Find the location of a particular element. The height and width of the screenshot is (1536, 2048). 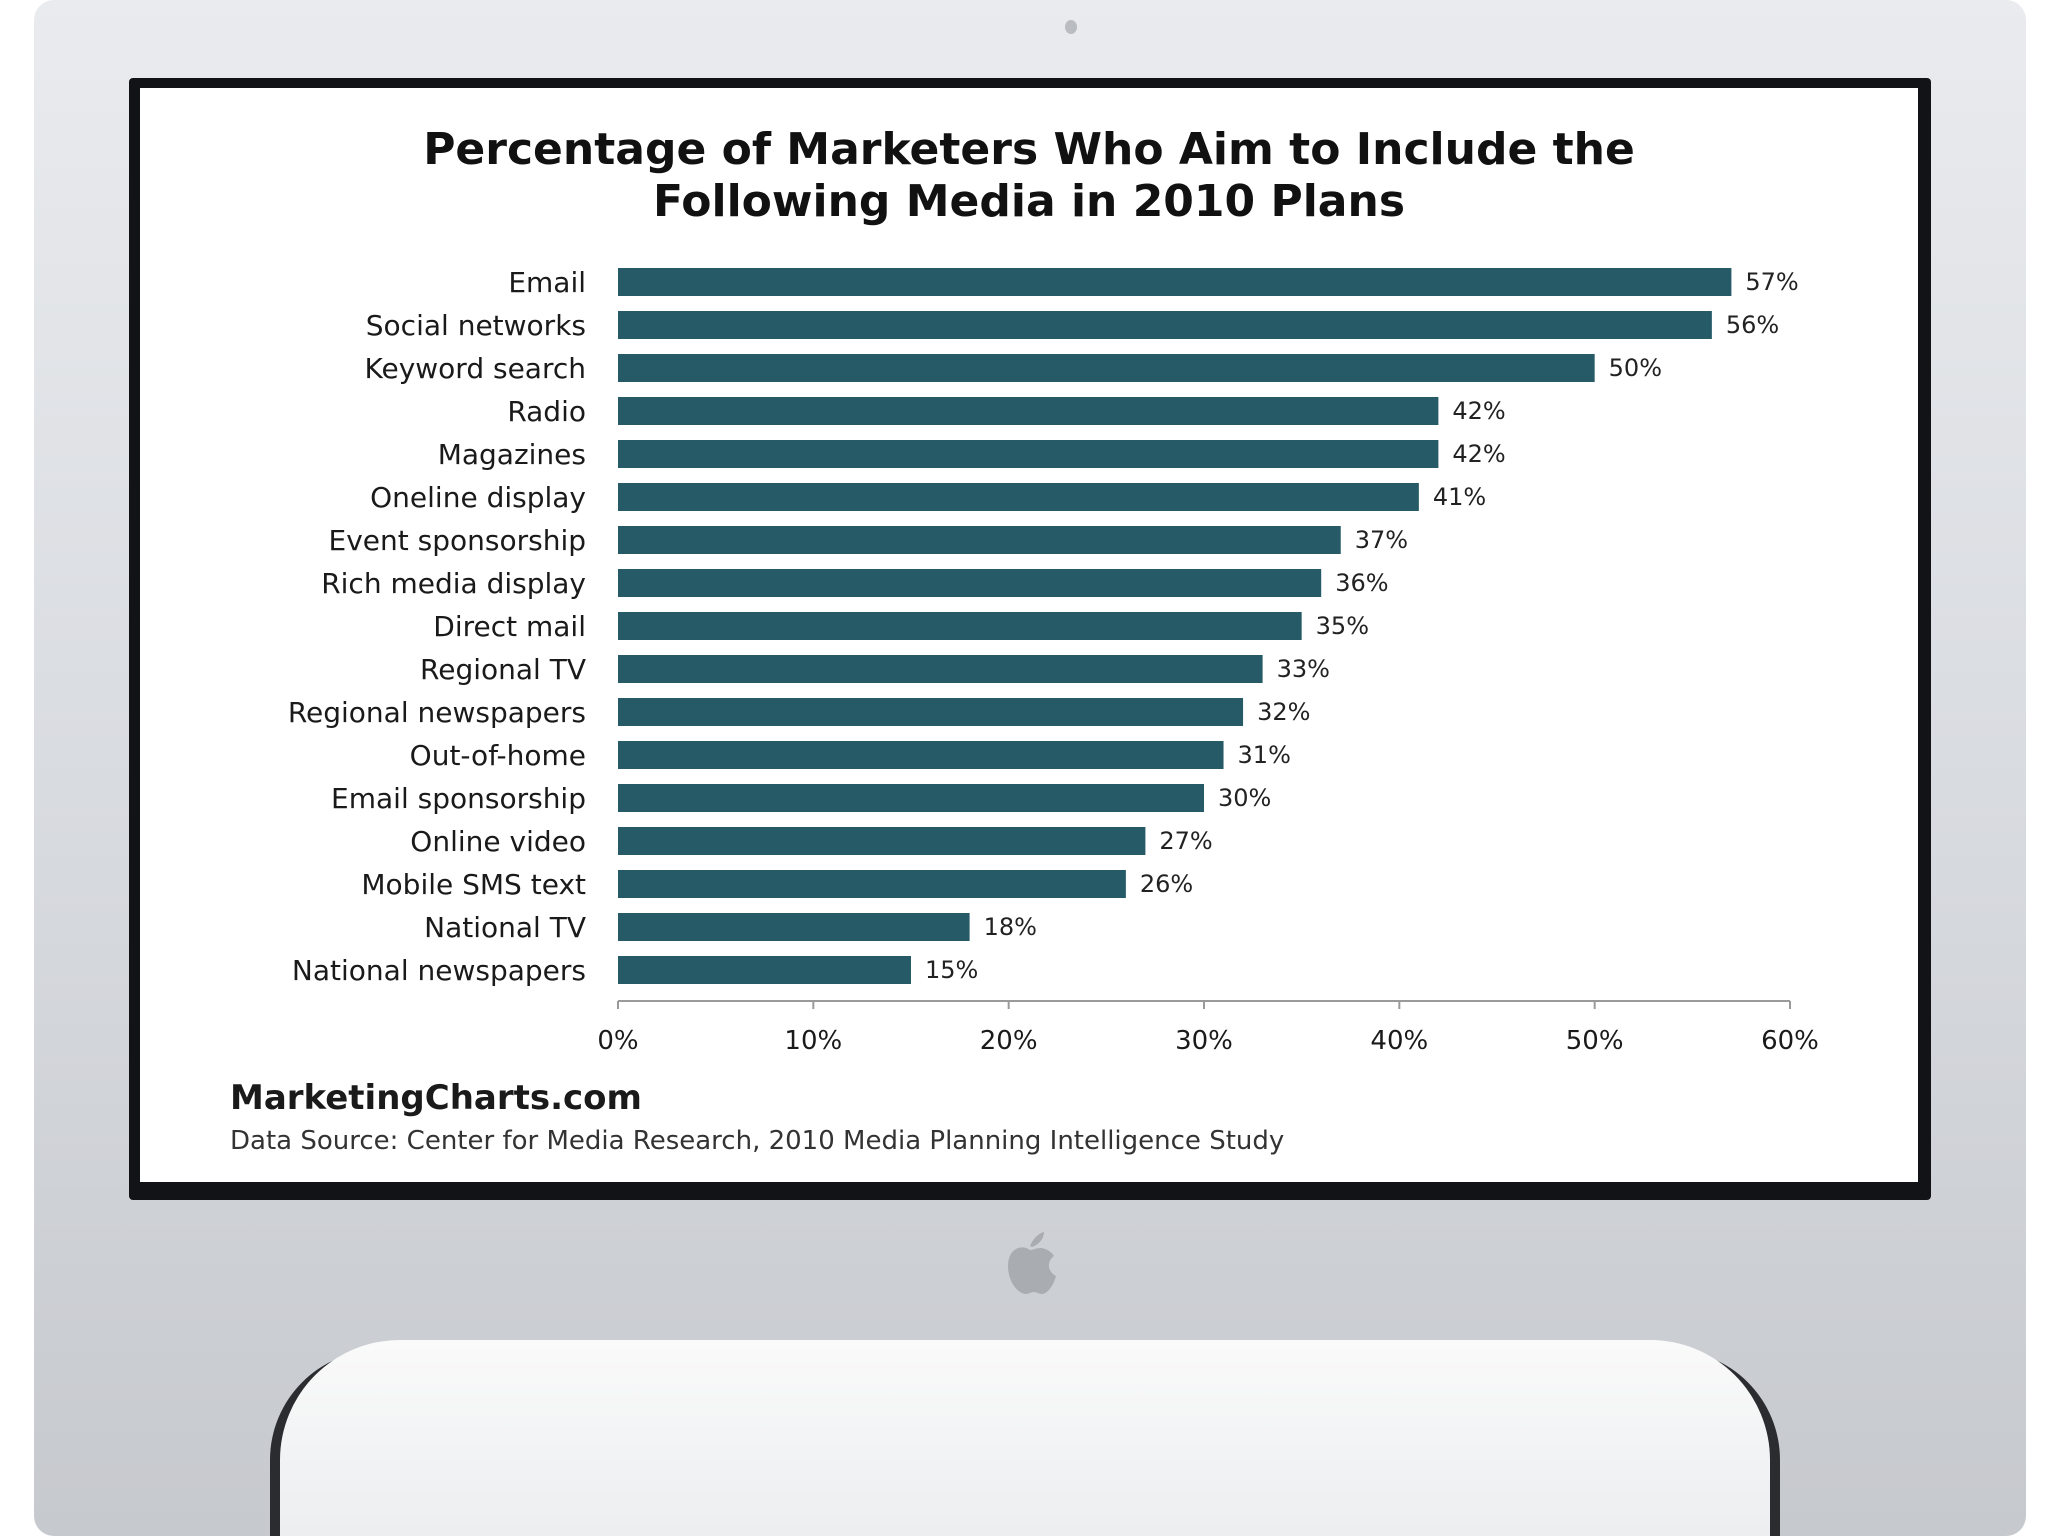

value-label: 41% is located at coordinates (1459, 497).